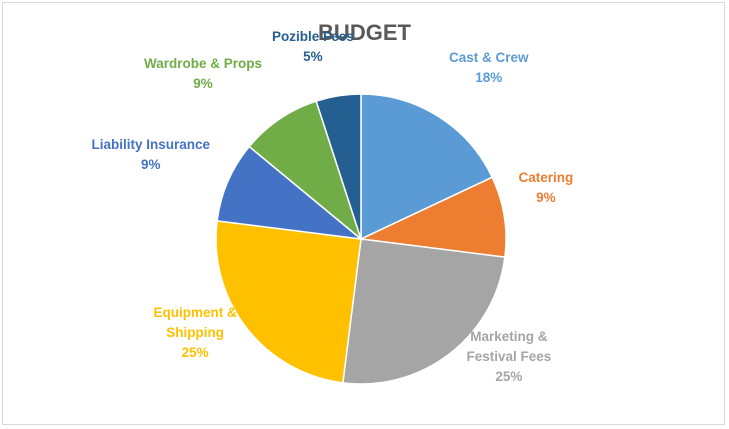  What do you see at coordinates (546, 188) in the screenshot?
I see `data-label-catering: Catering 9%` at bounding box center [546, 188].